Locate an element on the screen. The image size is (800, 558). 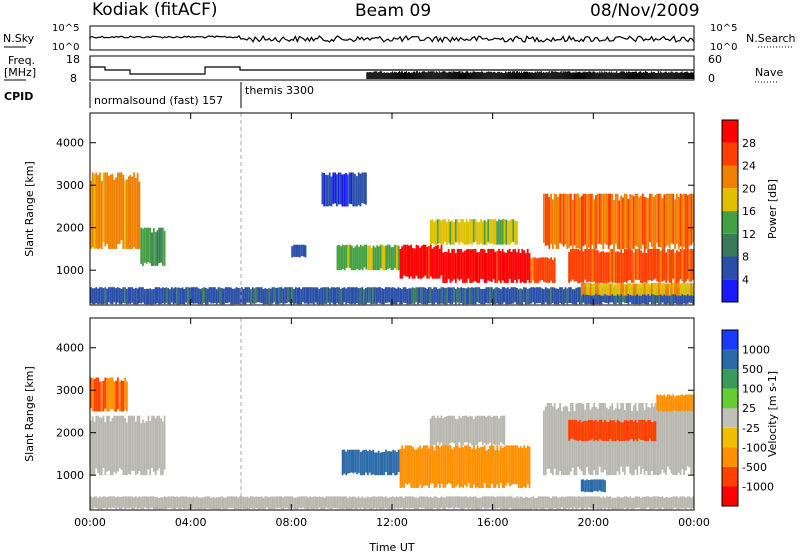
x-tick-label: 20:00 is located at coordinates (593, 522).